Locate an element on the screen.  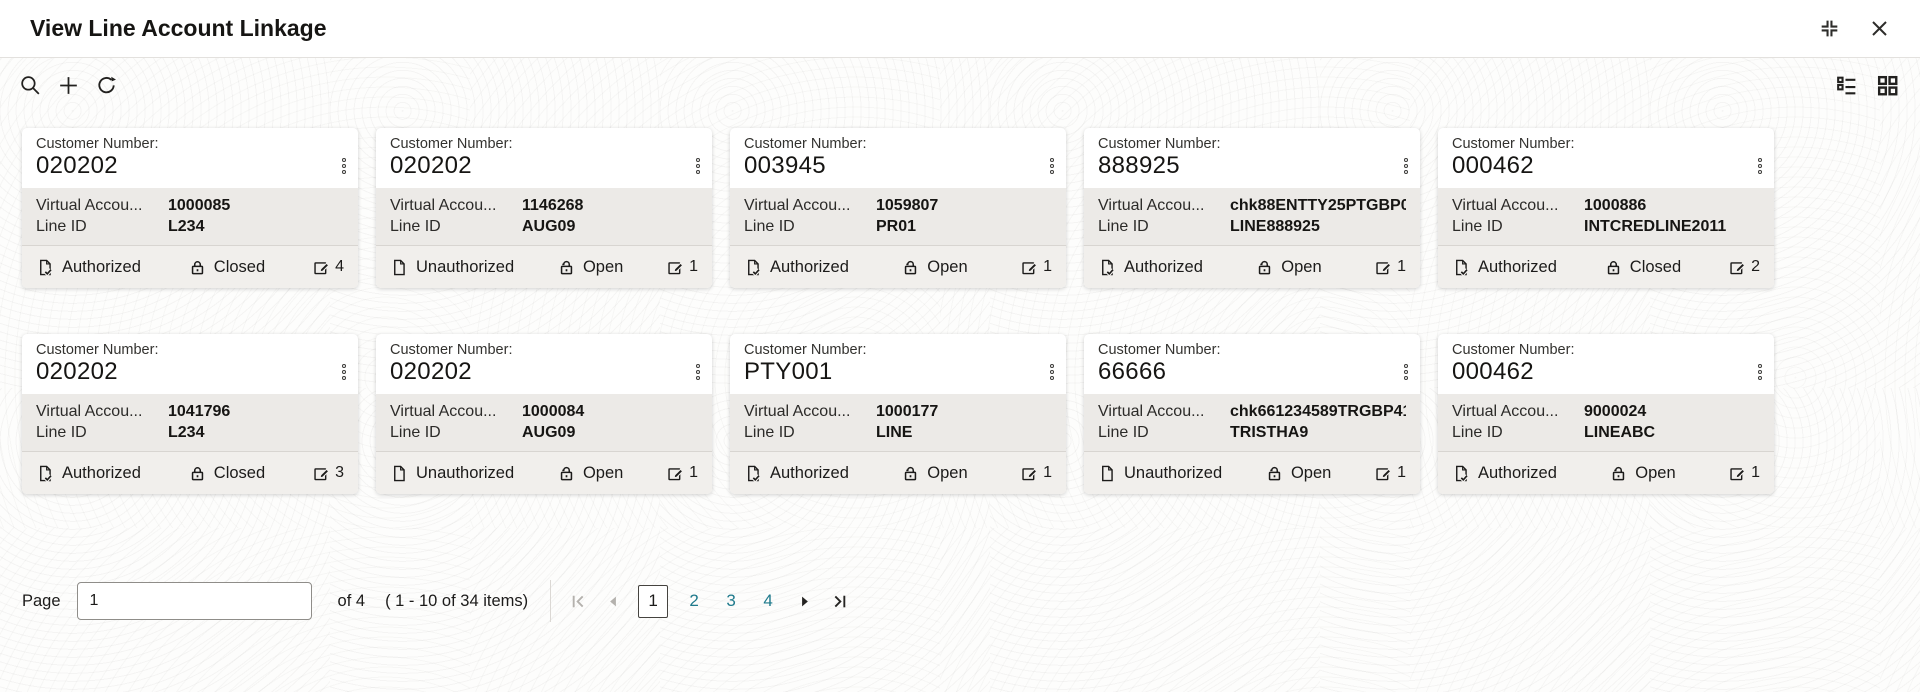
customer-number-value: 000462 is located at coordinates (1493, 165).